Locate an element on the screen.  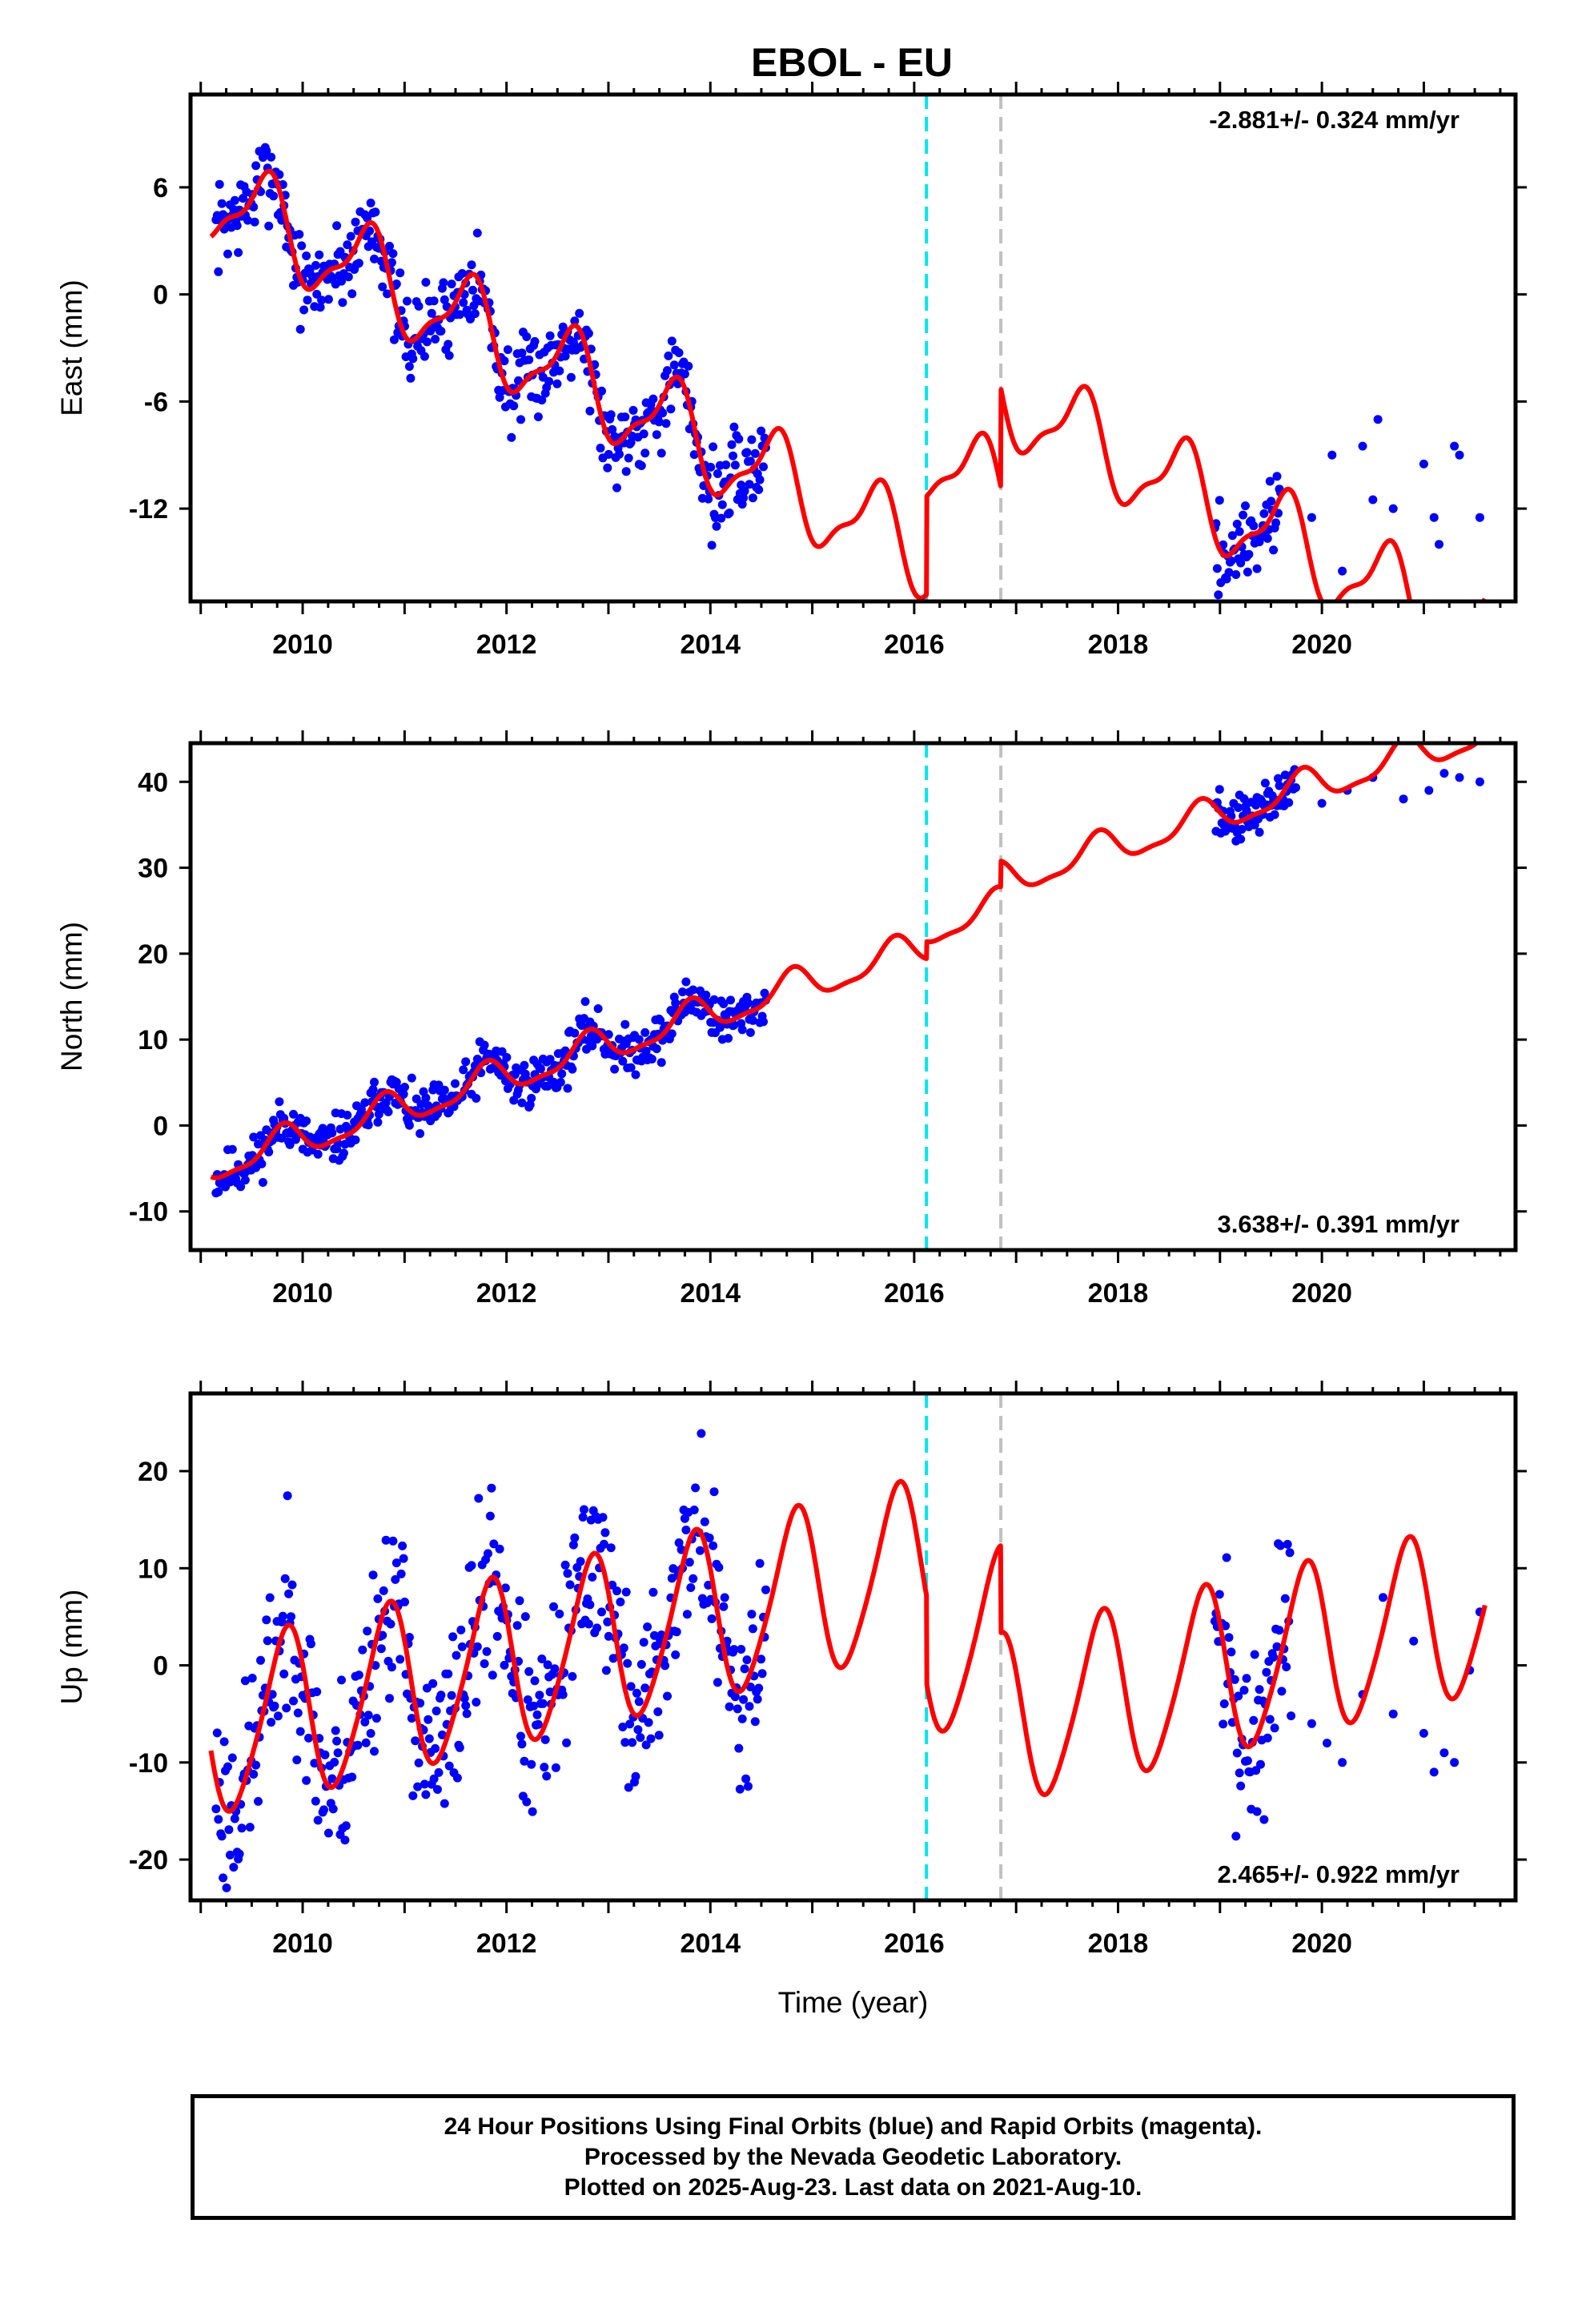
y-axis-label: East (mm) is located at coordinates (71, 347).